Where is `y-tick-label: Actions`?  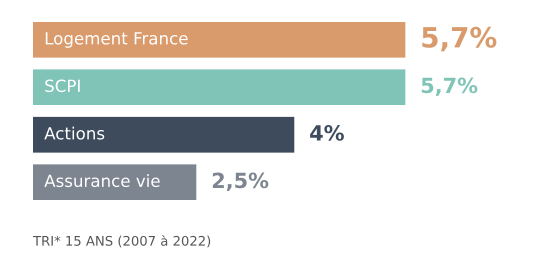 y-tick-label: Actions is located at coordinates (74, 133).